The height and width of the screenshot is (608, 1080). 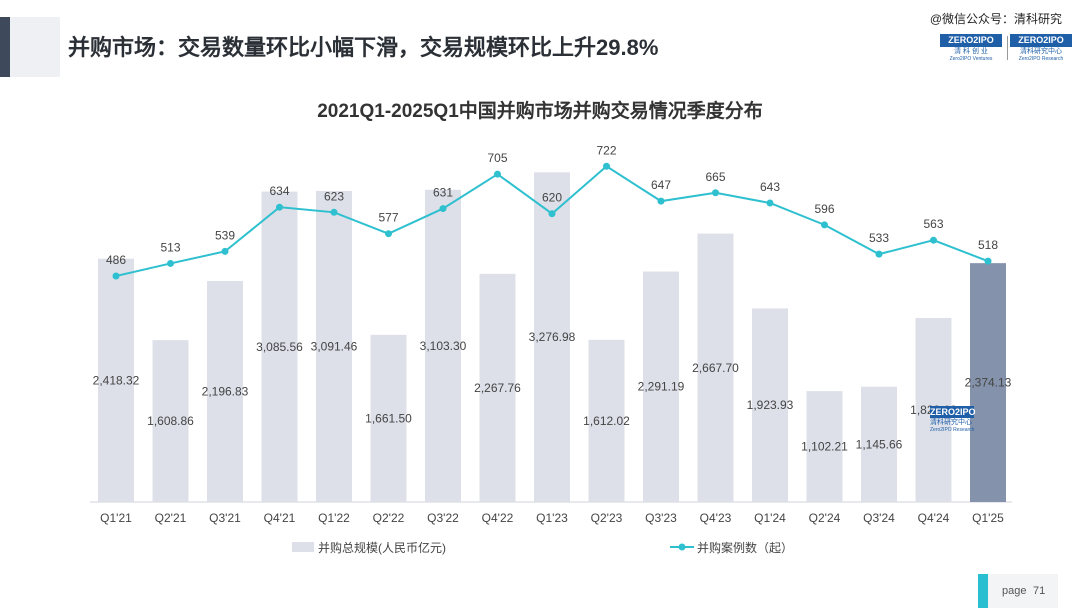 I want to click on bar-value-label: 3,276.98, so click(x=552, y=337).